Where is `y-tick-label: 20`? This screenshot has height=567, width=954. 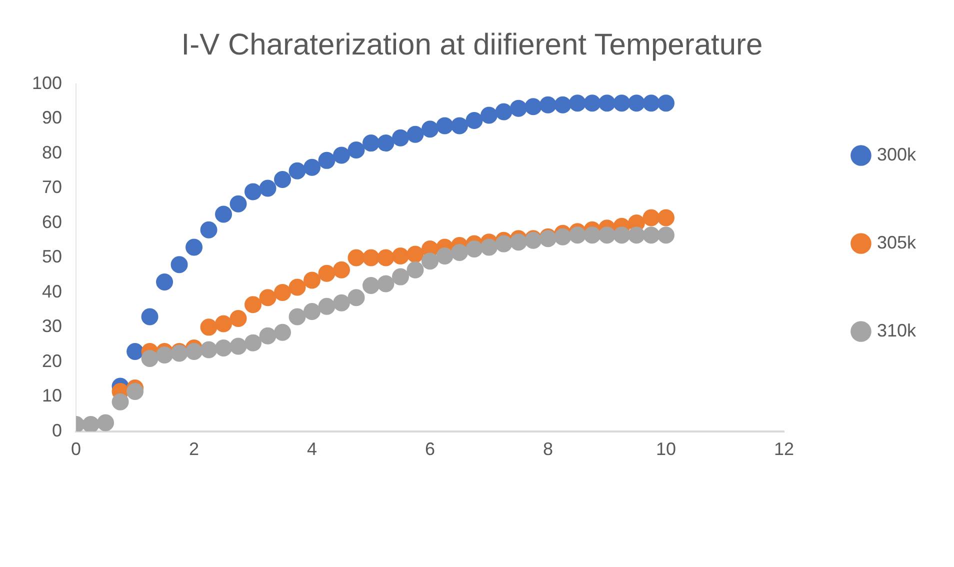 y-tick-label: 20 is located at coordinates (52, 360).